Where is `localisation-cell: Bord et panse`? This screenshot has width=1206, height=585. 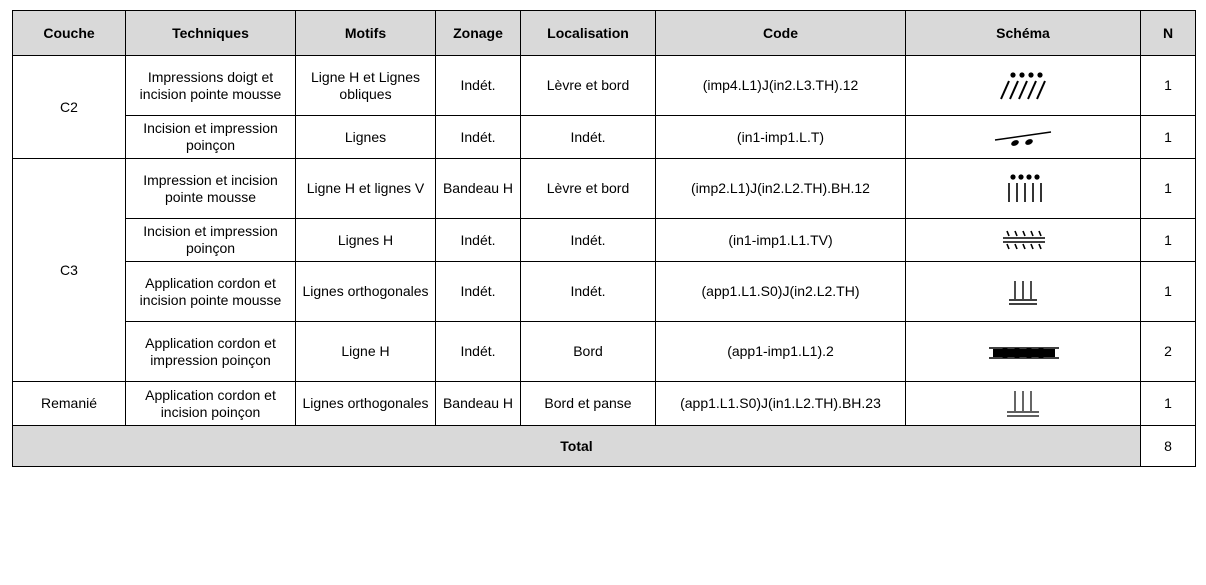 localisation-cell: Bord et panse is located at coordinates (588, 403).